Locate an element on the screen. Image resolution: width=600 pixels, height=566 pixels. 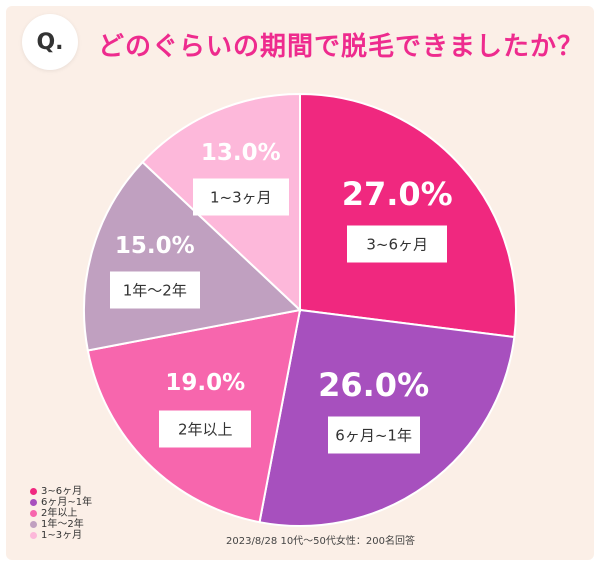
slice-percent-label: 27.0% is located at coordinates (397, 194).